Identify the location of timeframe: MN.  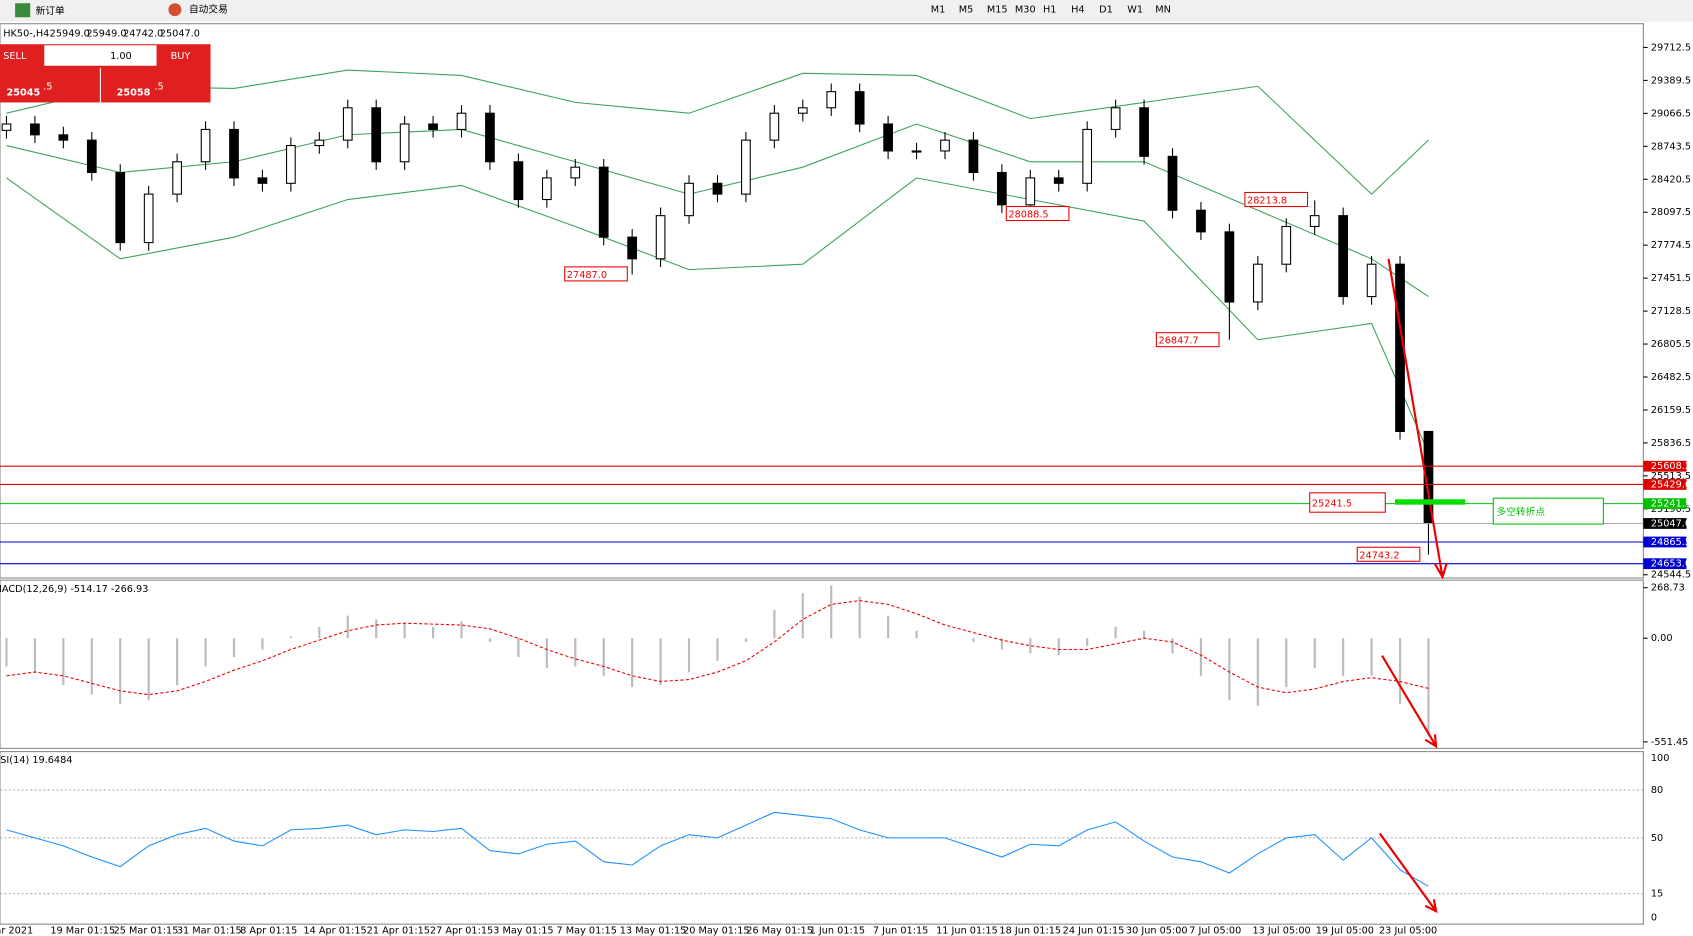
(1163, 10).